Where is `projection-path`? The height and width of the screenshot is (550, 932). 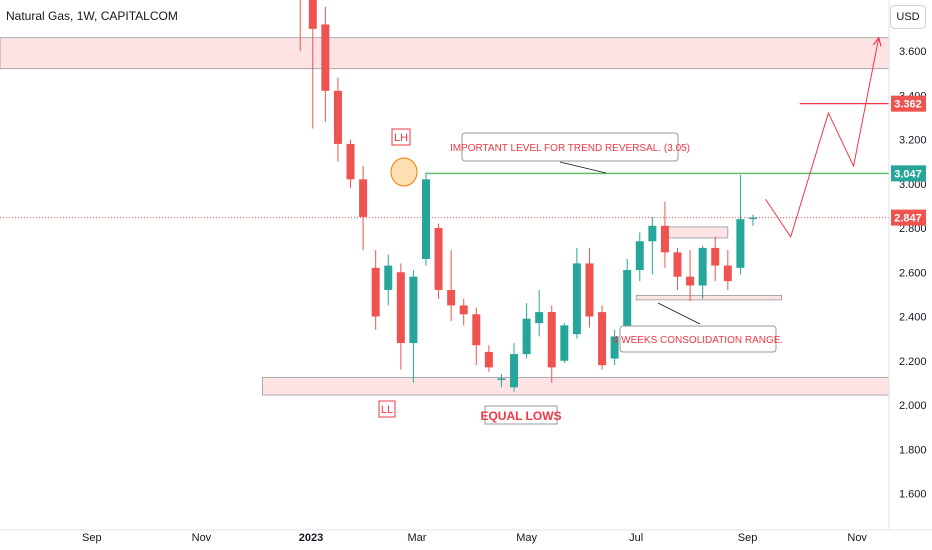 projection-path is located at coordinates (823, 137).